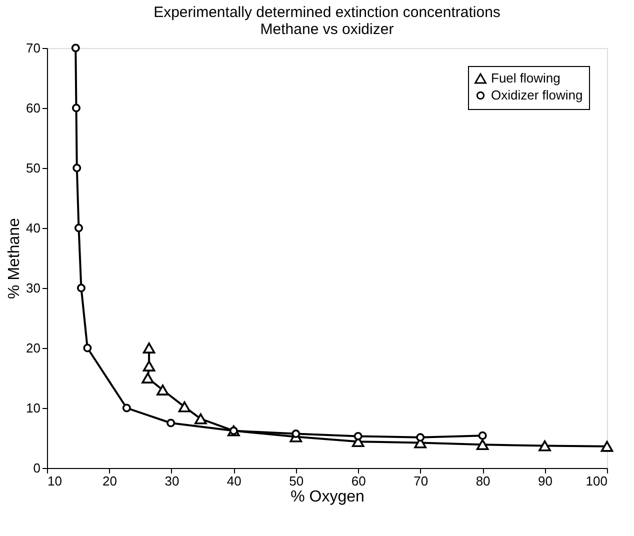  What do you see at coordinates (545, 481) in the screenshot?
I see `x-tick-label: 90` at bounding box center [545, 481].